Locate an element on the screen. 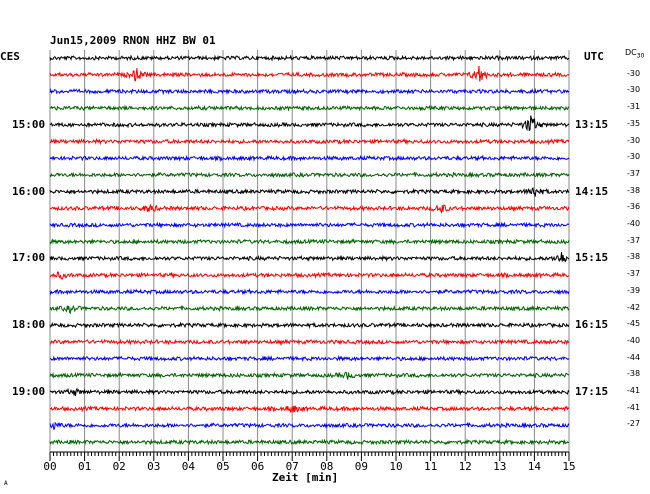  x-axis-label: Zeit [min] is located at coordinates (305, 477).